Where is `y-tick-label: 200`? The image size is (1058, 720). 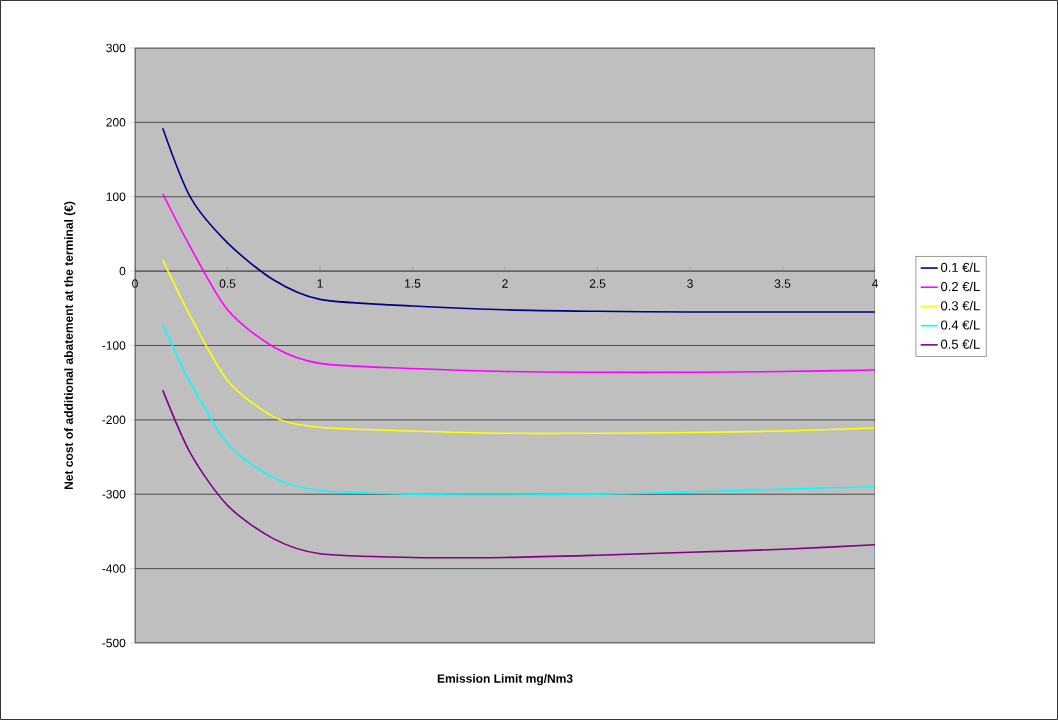
y-tick-label: 200 is located at coordinates (116, 122).